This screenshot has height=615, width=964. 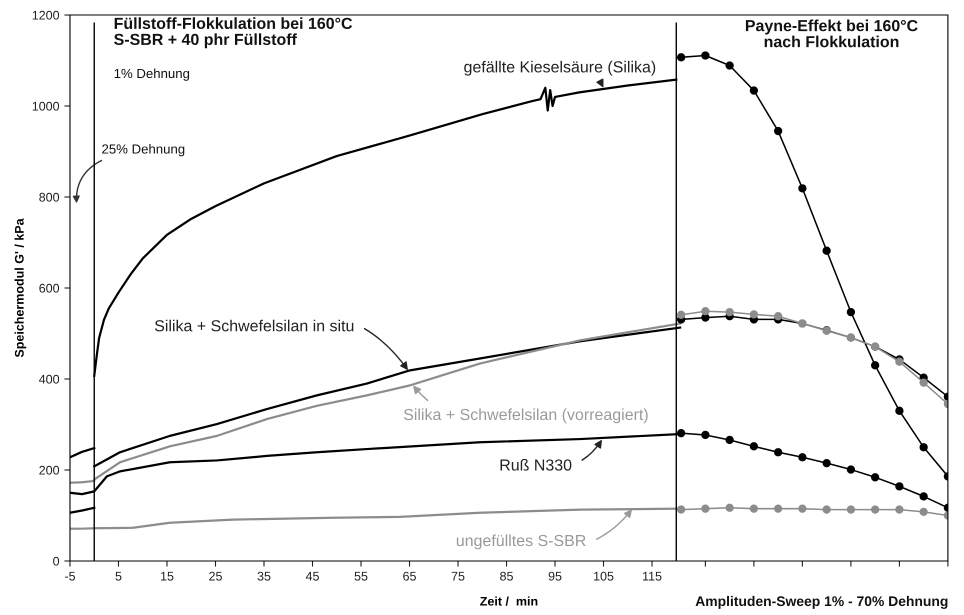 I want to click on x-tick-label: -5, so click(x=70, y=576).